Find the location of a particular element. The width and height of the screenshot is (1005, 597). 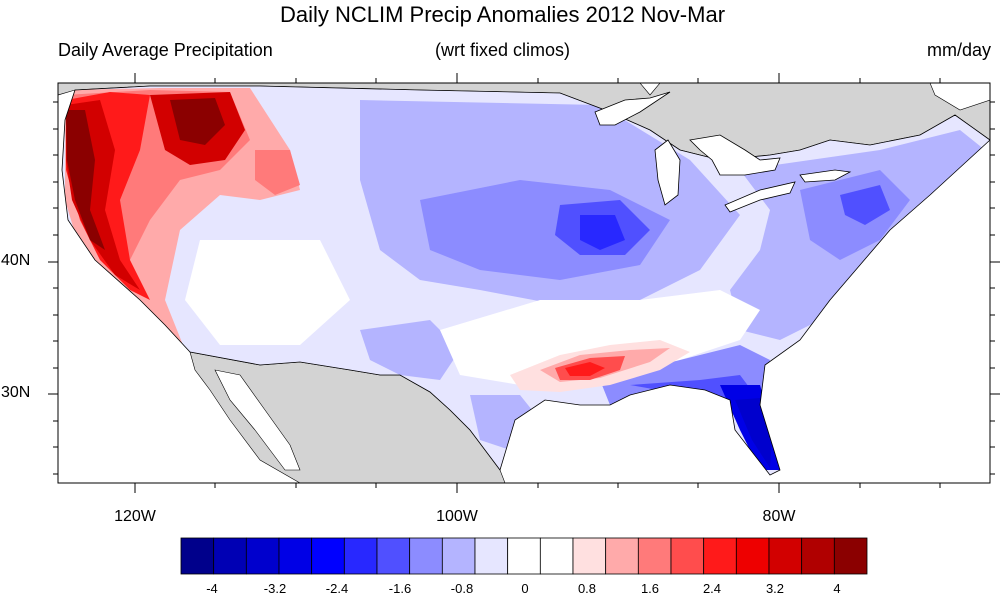

lake-michigan is located at coordinates (667, 172).